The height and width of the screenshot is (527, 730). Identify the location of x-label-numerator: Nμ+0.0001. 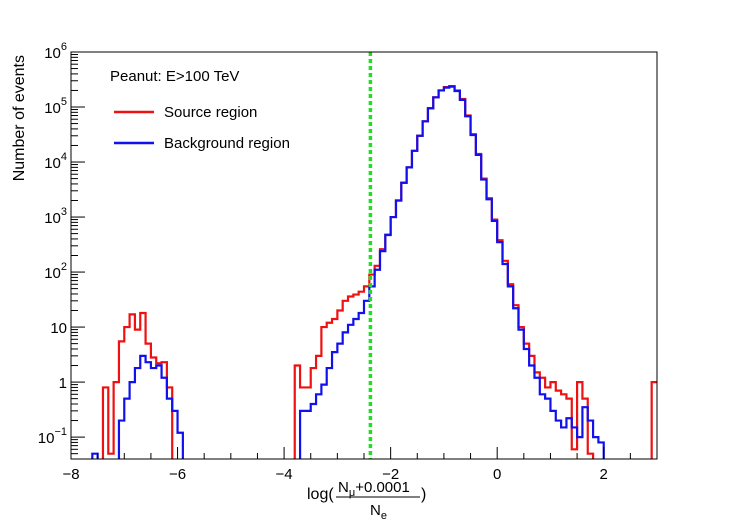
(374, 489).